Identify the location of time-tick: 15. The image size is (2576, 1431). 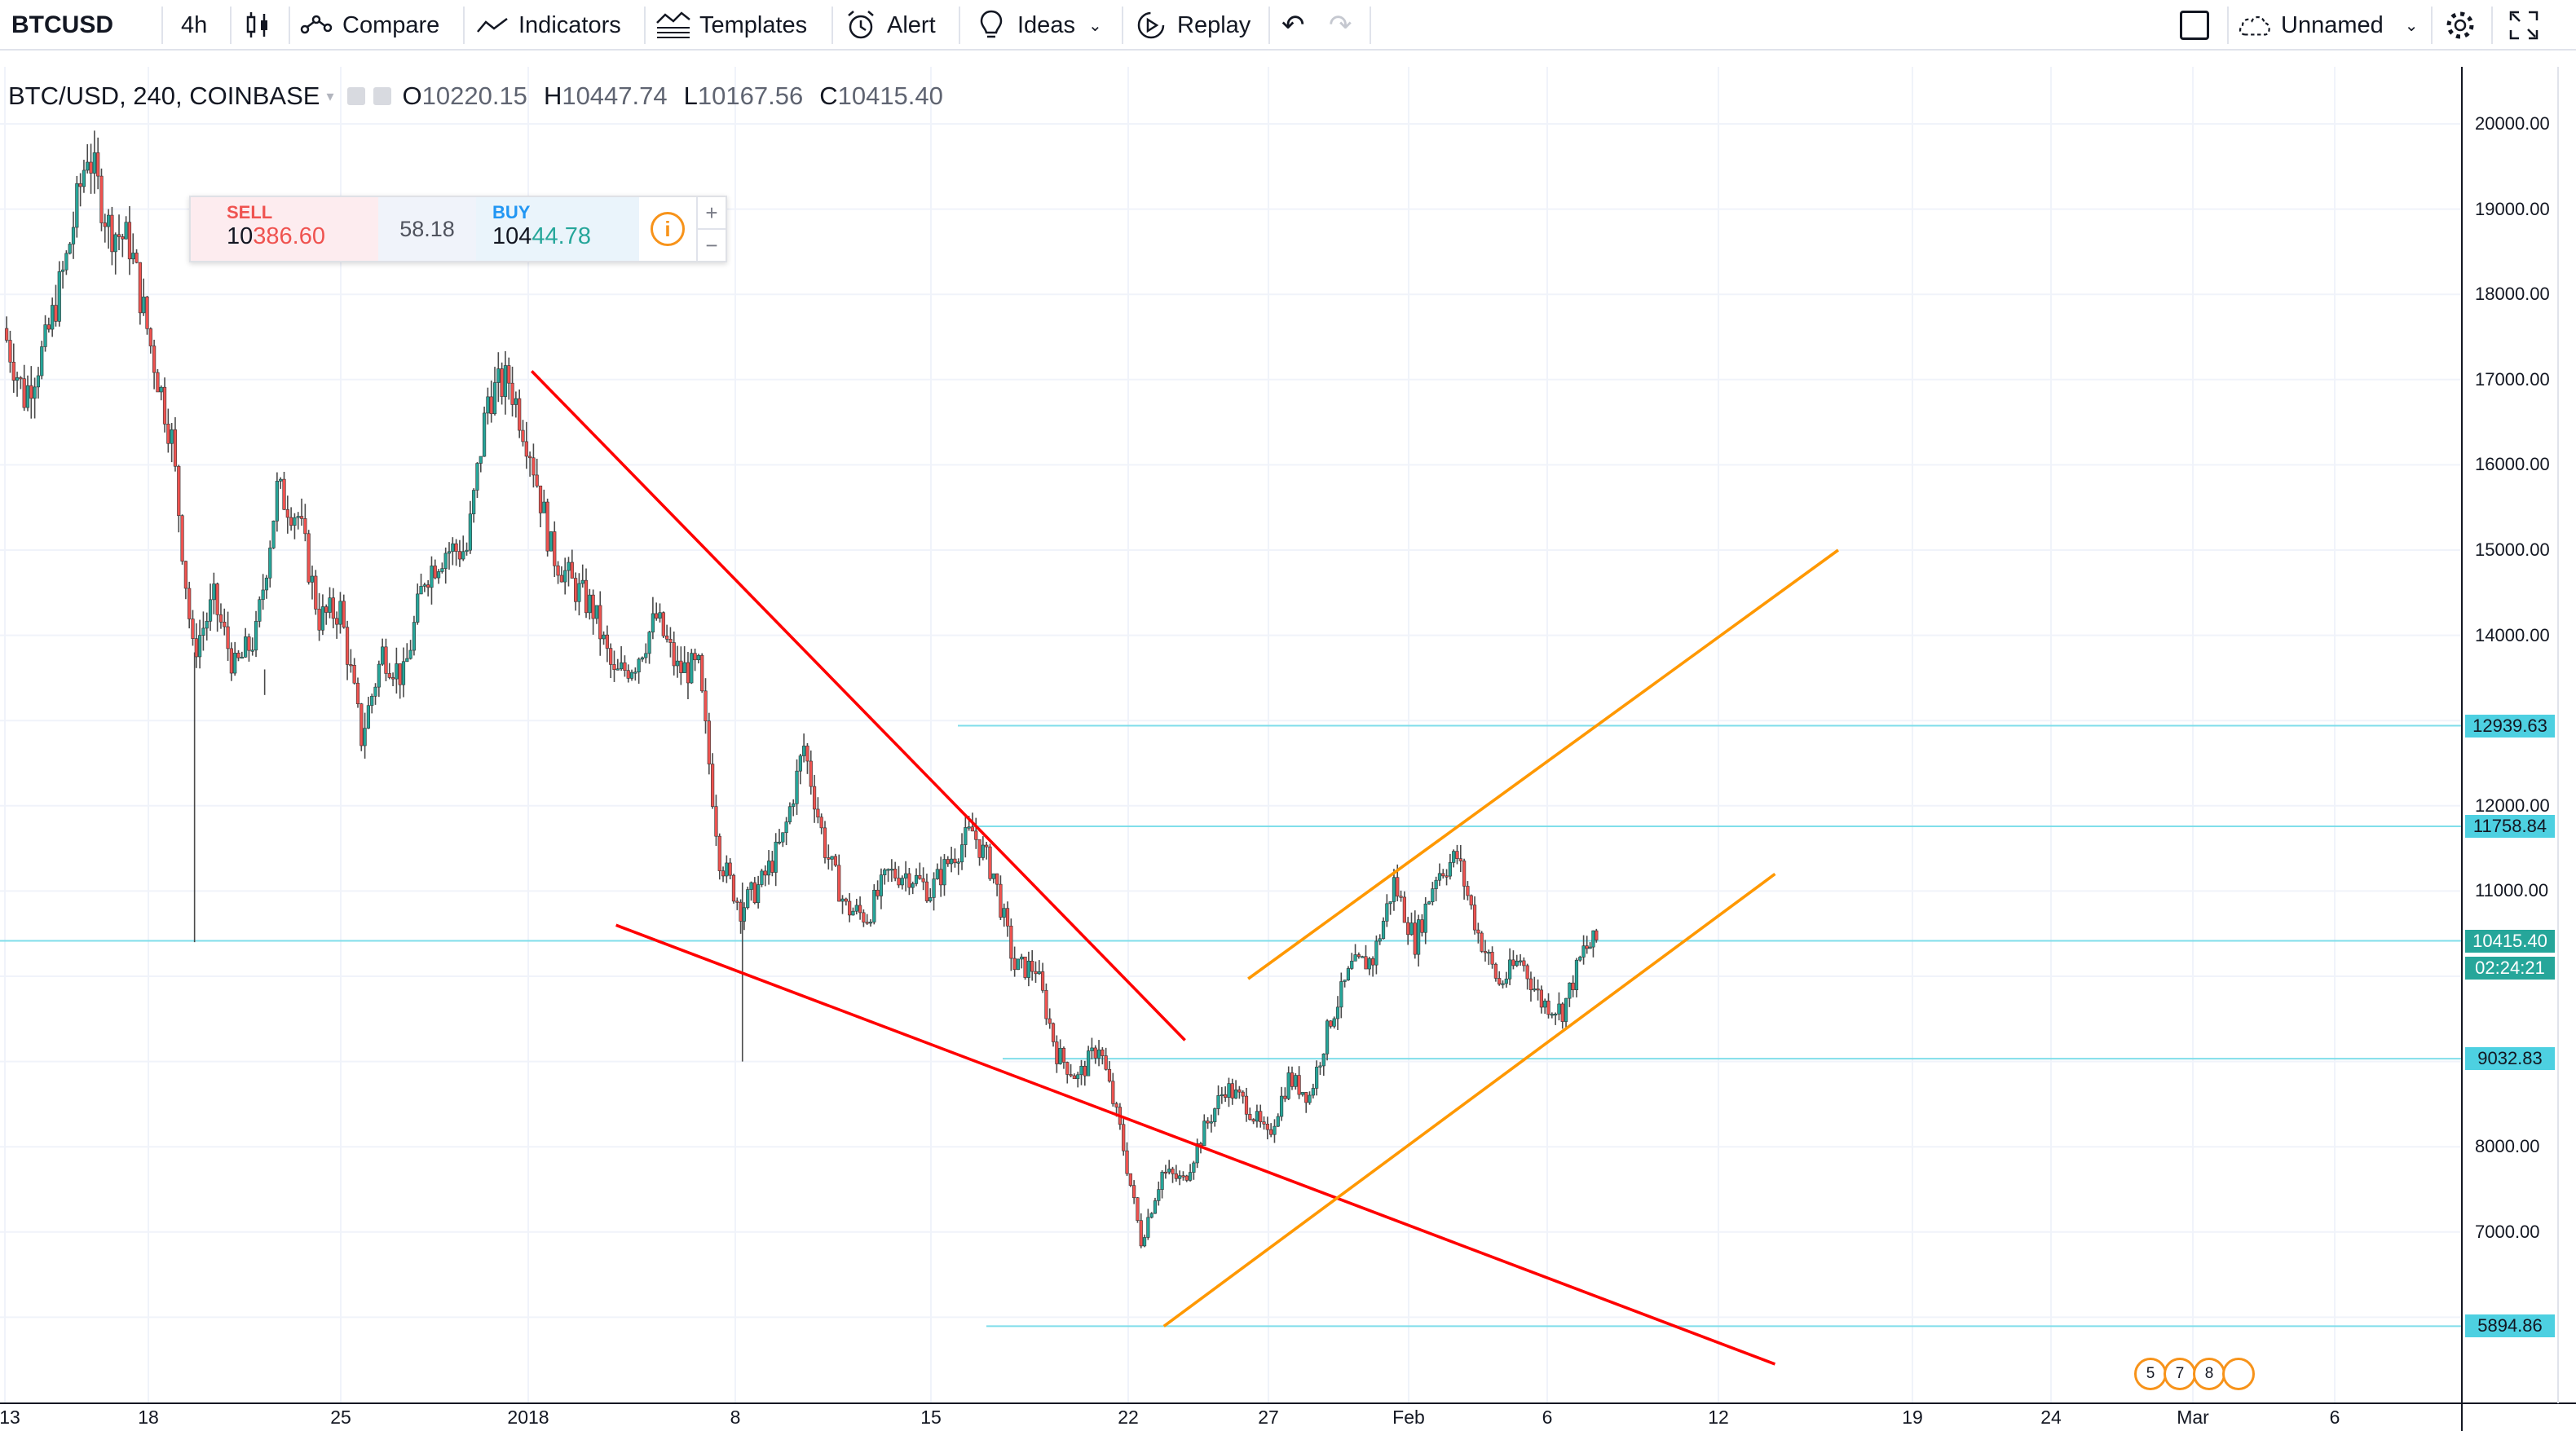
(931, 1417).